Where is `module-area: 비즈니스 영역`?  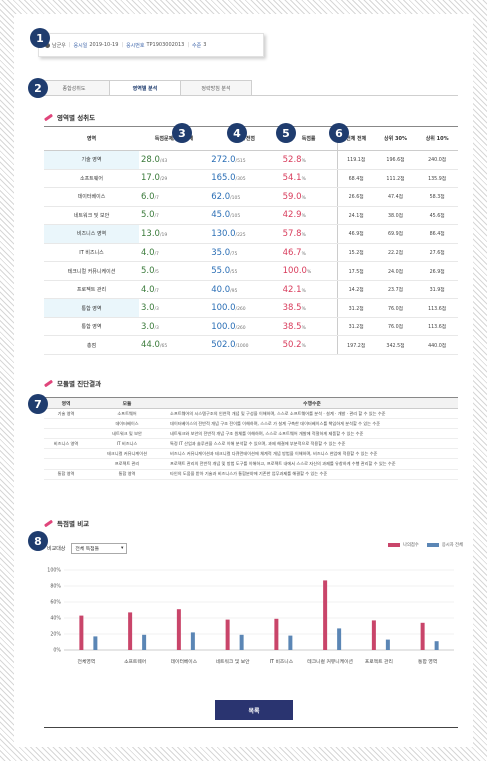
module-area: 비즈니스 영역 is located at coordinates (66, 444).